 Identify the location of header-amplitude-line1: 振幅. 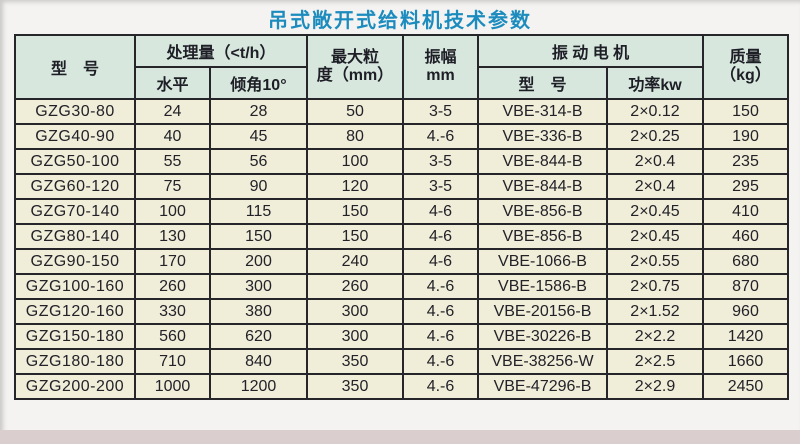
(440, 57).